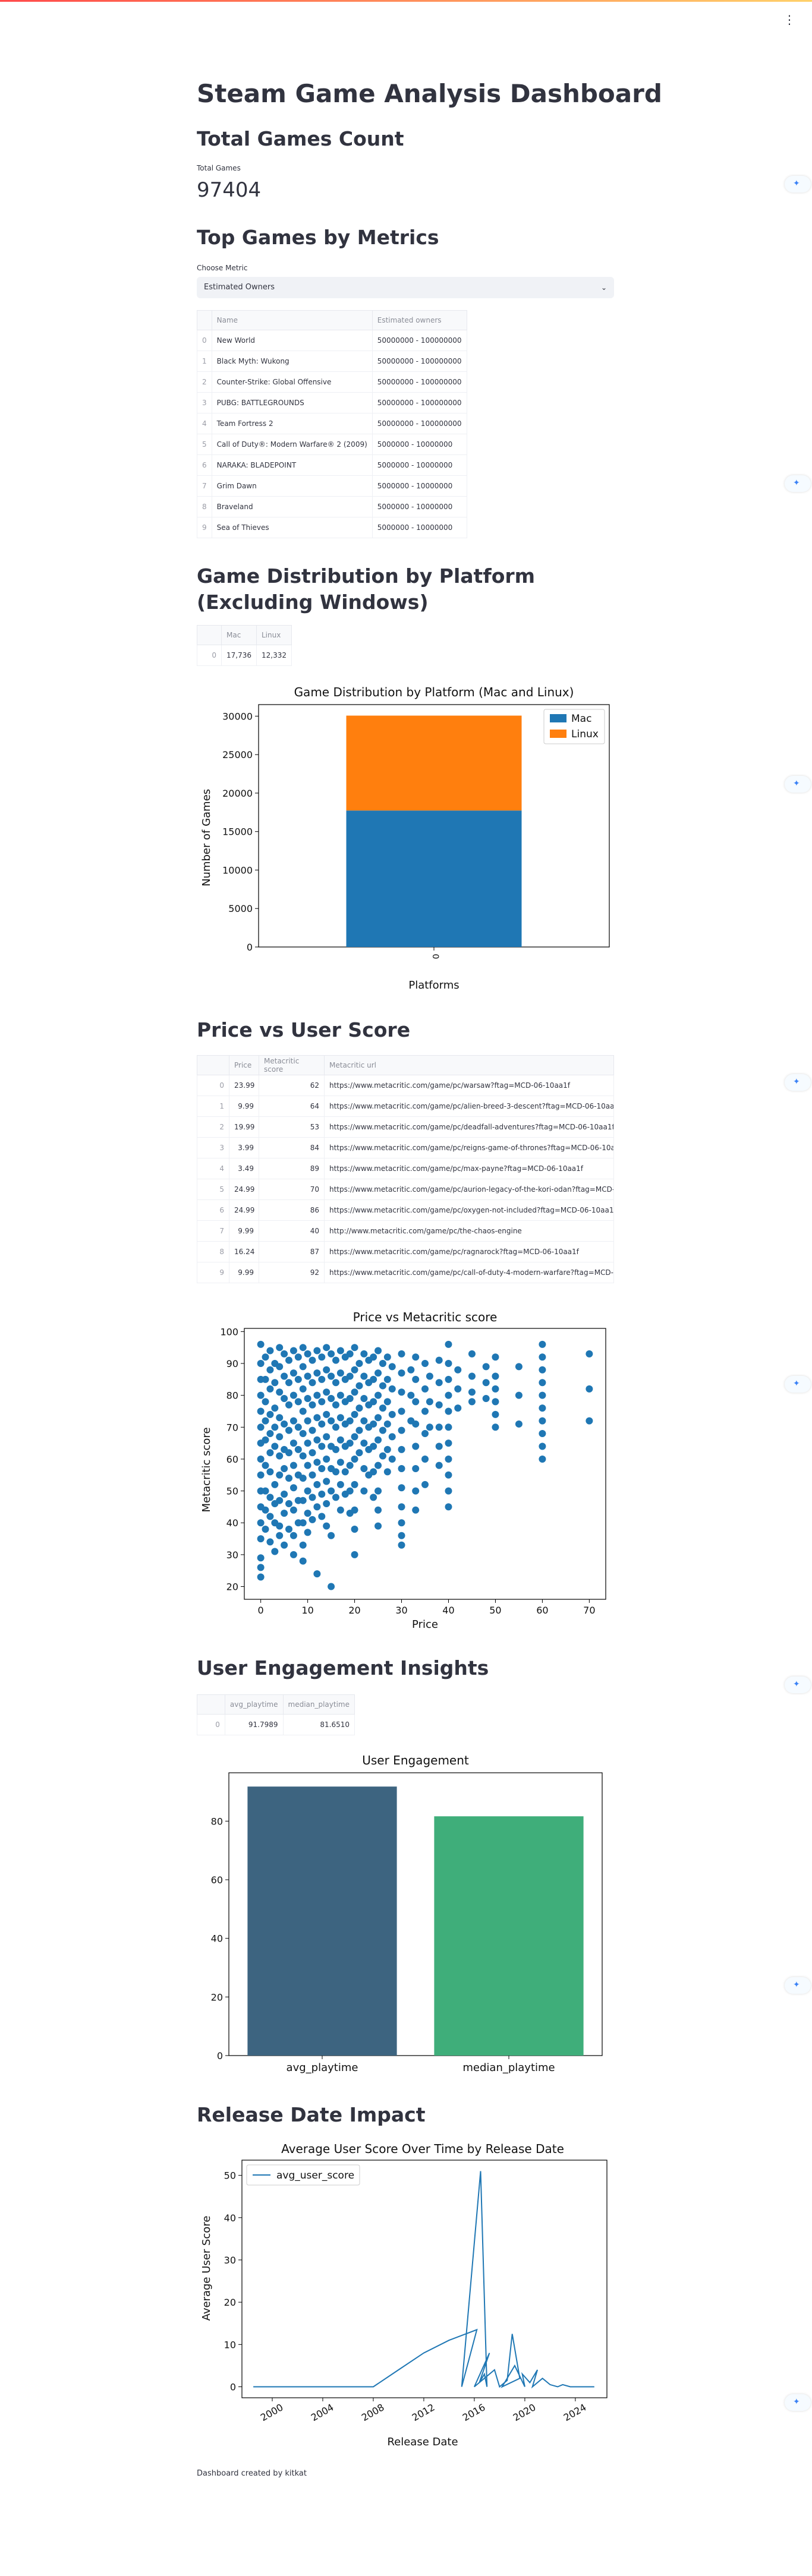  Describe the element at coordinates (244, 1085) in the screenshot. I see `table-cell: 23.99` at that location.